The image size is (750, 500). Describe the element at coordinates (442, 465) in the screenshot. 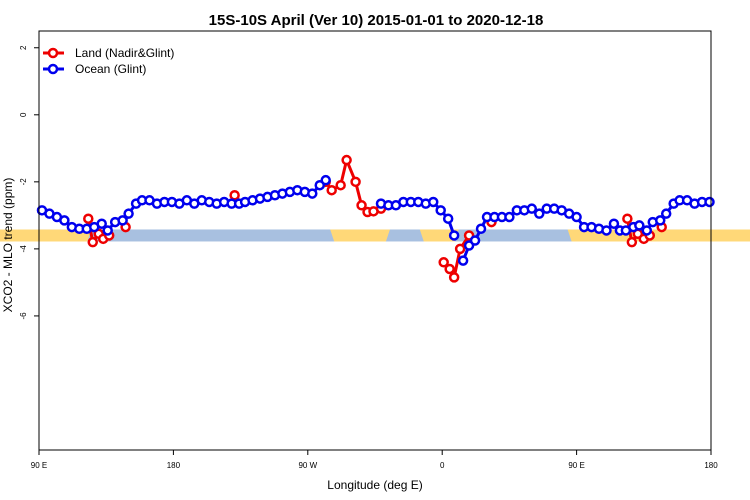

I see `x-tick-label-3: 0` at that location.